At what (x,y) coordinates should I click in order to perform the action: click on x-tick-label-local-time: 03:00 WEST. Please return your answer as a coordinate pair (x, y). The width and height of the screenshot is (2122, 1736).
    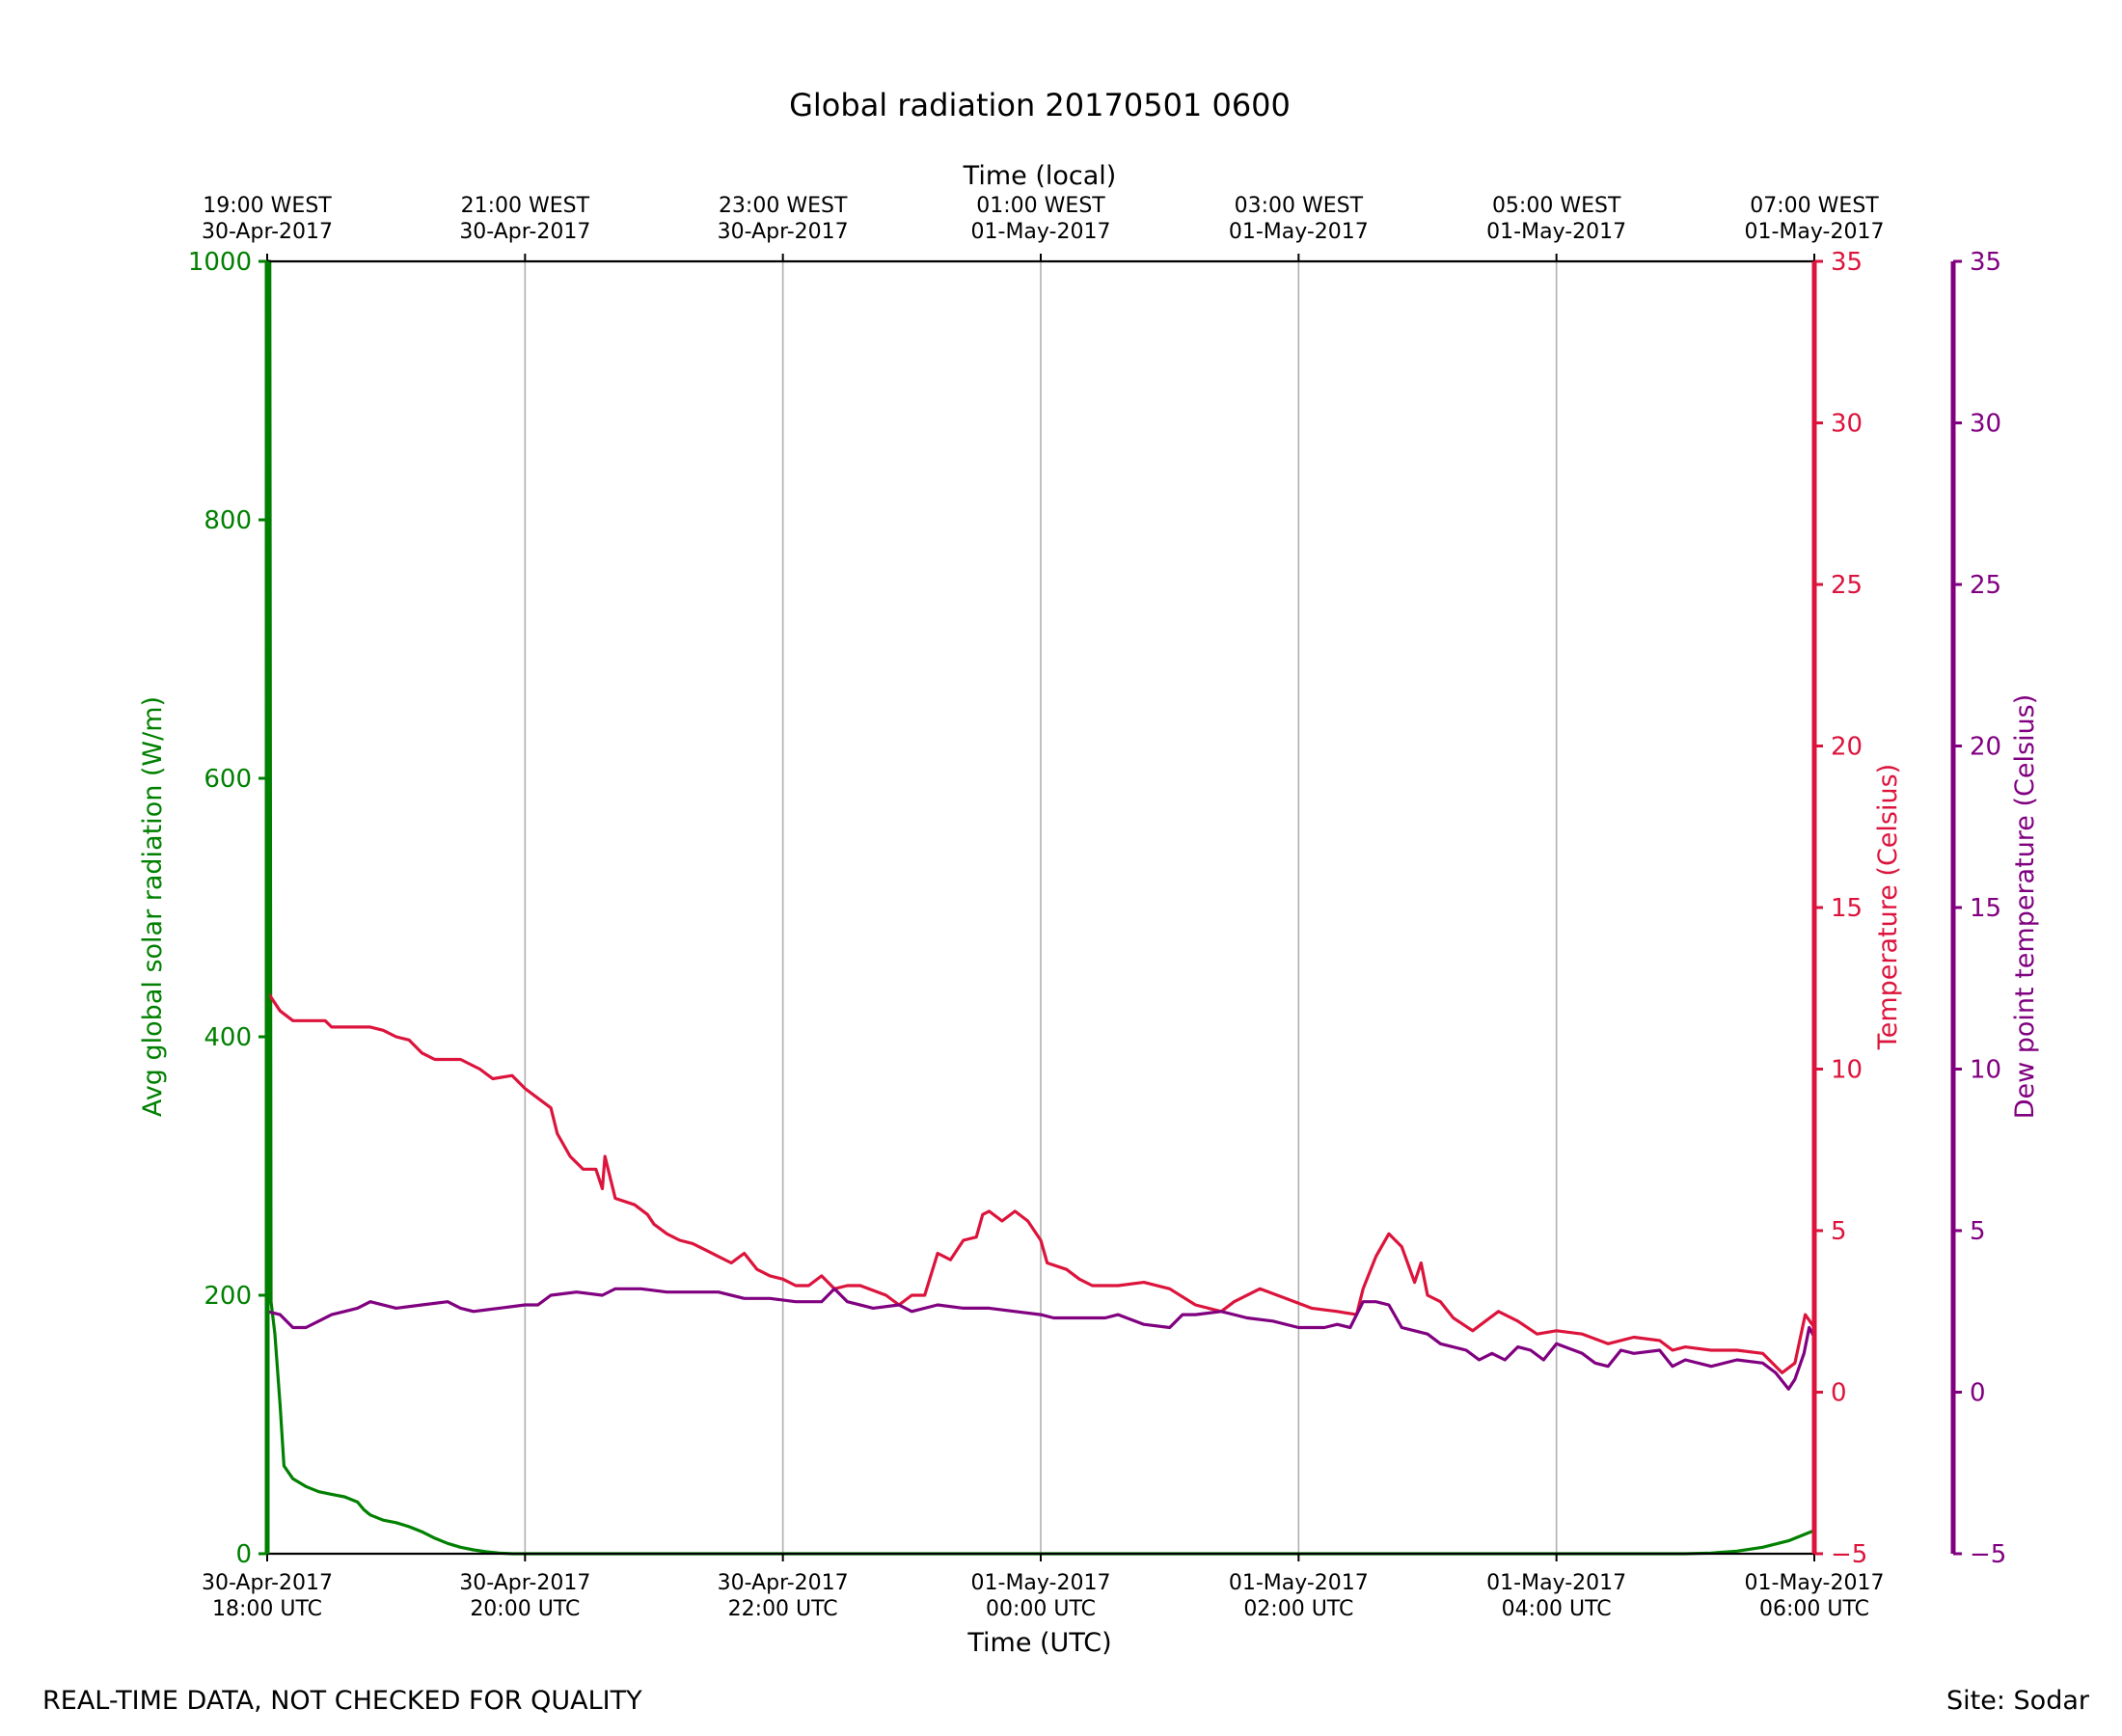
    Looking at the image, I should click on (1300, 206).